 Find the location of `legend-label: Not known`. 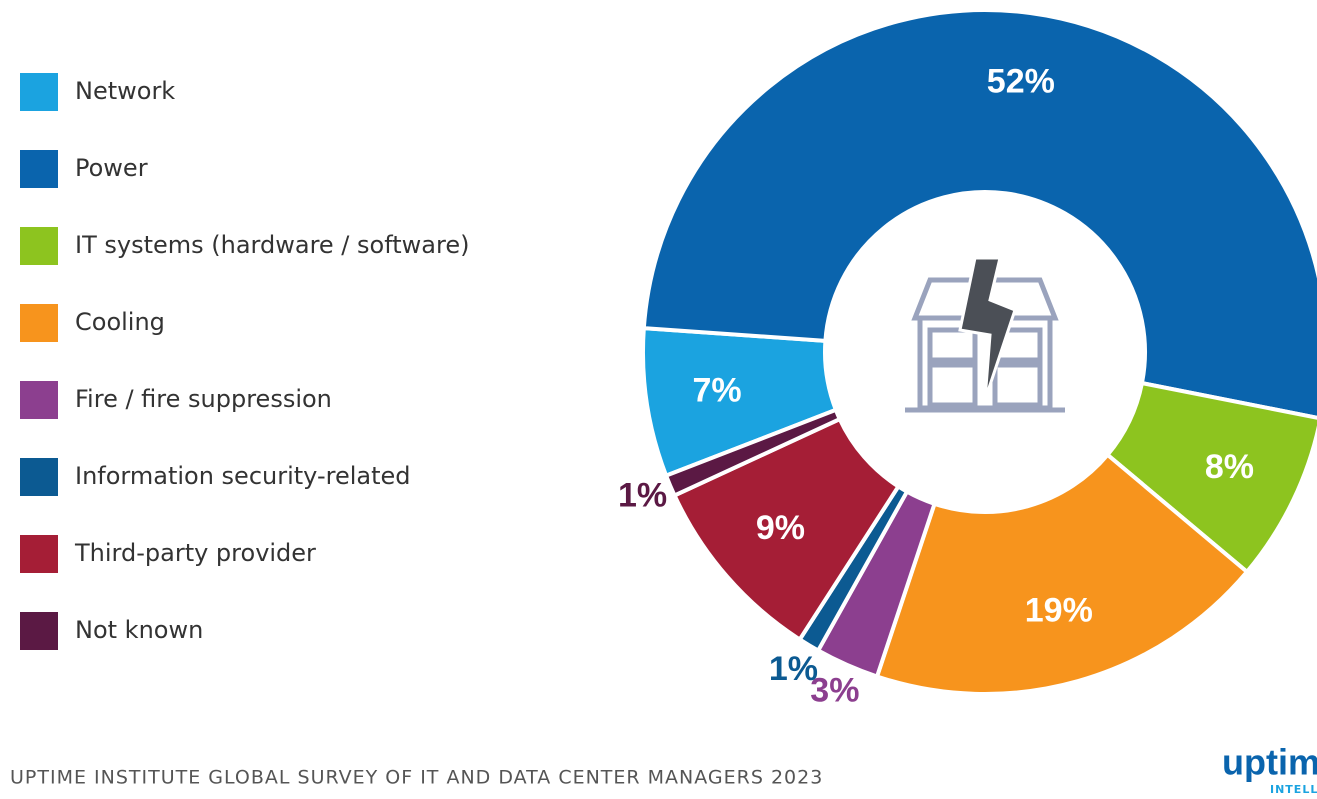

legend-label: Not known is located at coordinates (139, 630).